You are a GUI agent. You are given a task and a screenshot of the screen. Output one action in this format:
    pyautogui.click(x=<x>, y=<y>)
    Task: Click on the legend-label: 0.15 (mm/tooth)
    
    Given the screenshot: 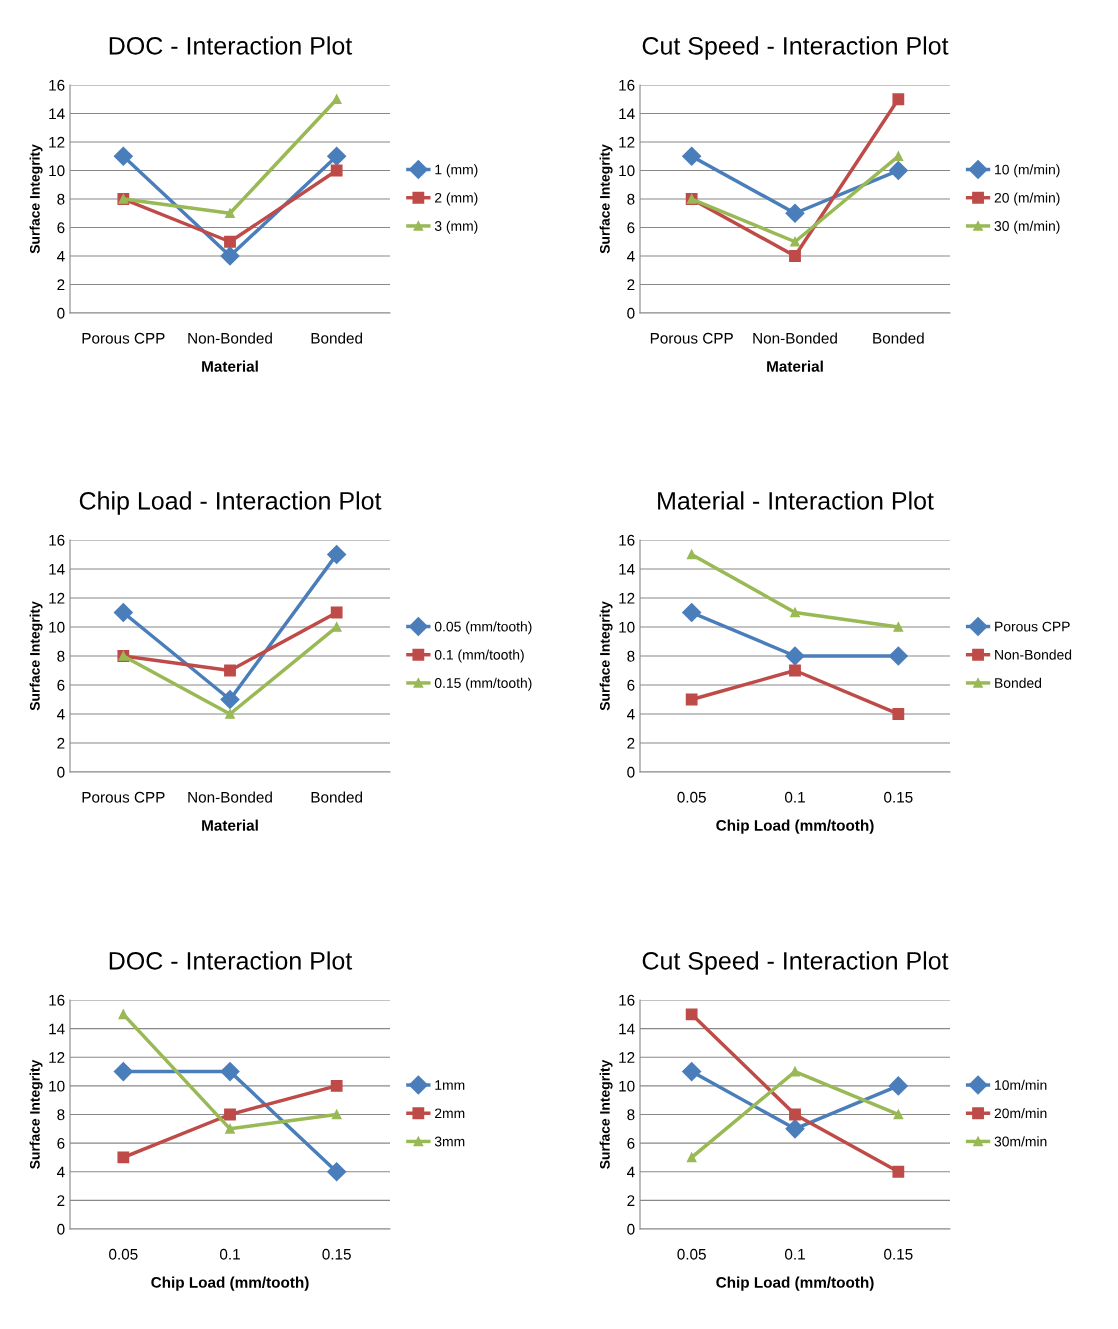 What is the action you would take?
    pyautogui.click(x=483, y=684)
    